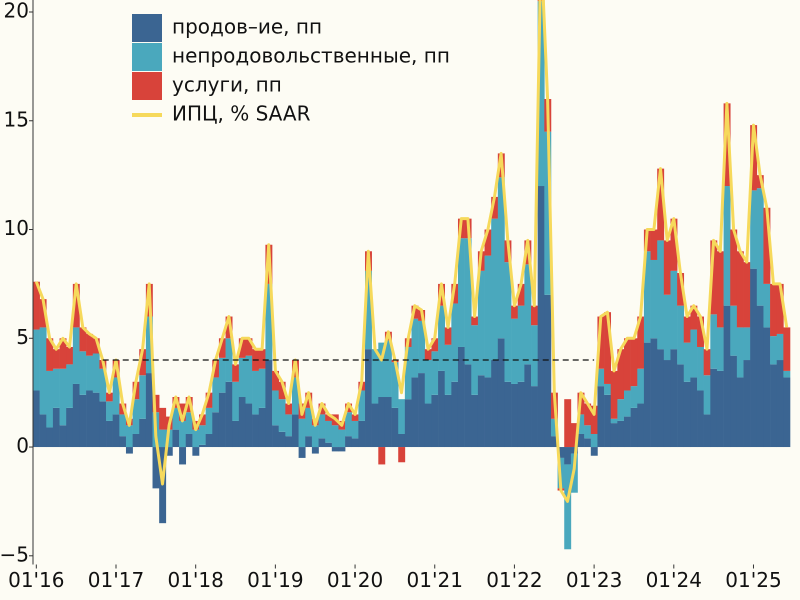 The width and height of the screenshot is (800, 600). What do you see at coordinates (227, 85) in the screenshot?
I see `legend-label: услуги, пп` at bounding box center [227, 85].